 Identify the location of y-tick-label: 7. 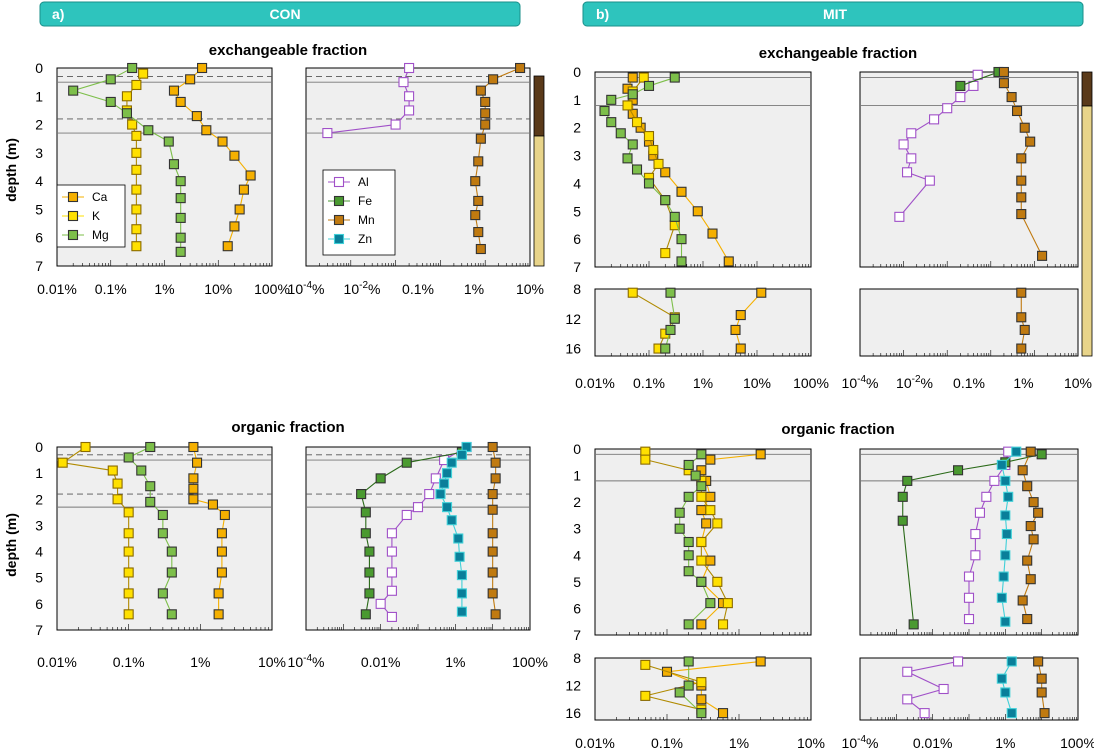
(39, 630).